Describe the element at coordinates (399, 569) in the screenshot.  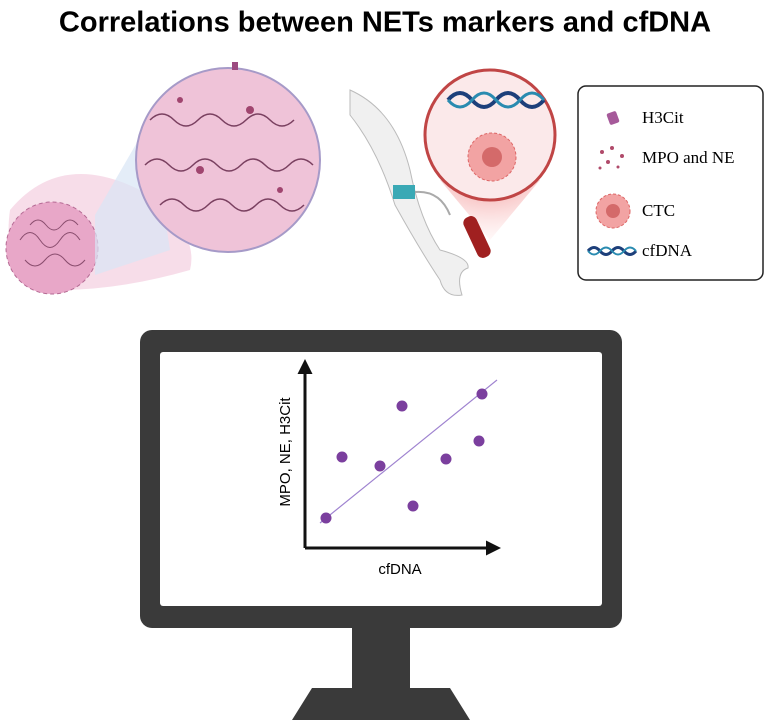
I see `x-axis-label: cfDNA` at that location.